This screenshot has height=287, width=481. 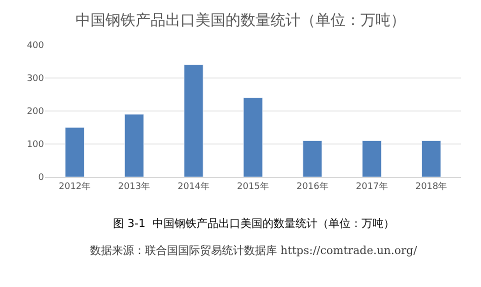 What do you see at coordinates (253, 223) in the screenshot?
I see `caption: 图 3-1 中国钢铁产品出口美国的数量统计（单位：万吨）` at bounding box center [253, 223].